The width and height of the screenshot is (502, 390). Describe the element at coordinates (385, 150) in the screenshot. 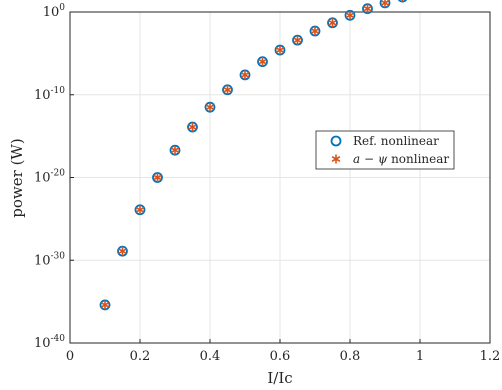

I see `legend: Ref. nonlinear a − ψ nonlinear` at that location.